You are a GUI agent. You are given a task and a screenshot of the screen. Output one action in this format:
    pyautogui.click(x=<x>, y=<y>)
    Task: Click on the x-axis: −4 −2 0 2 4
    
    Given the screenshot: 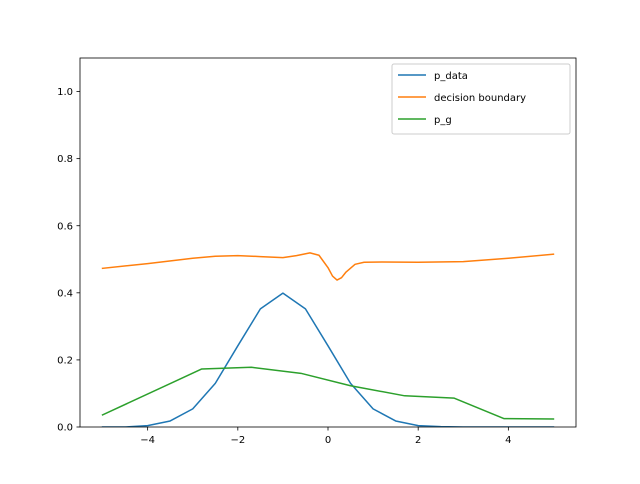 What is the action you would take?
    pyautogui.click(x=326, y=436)
    